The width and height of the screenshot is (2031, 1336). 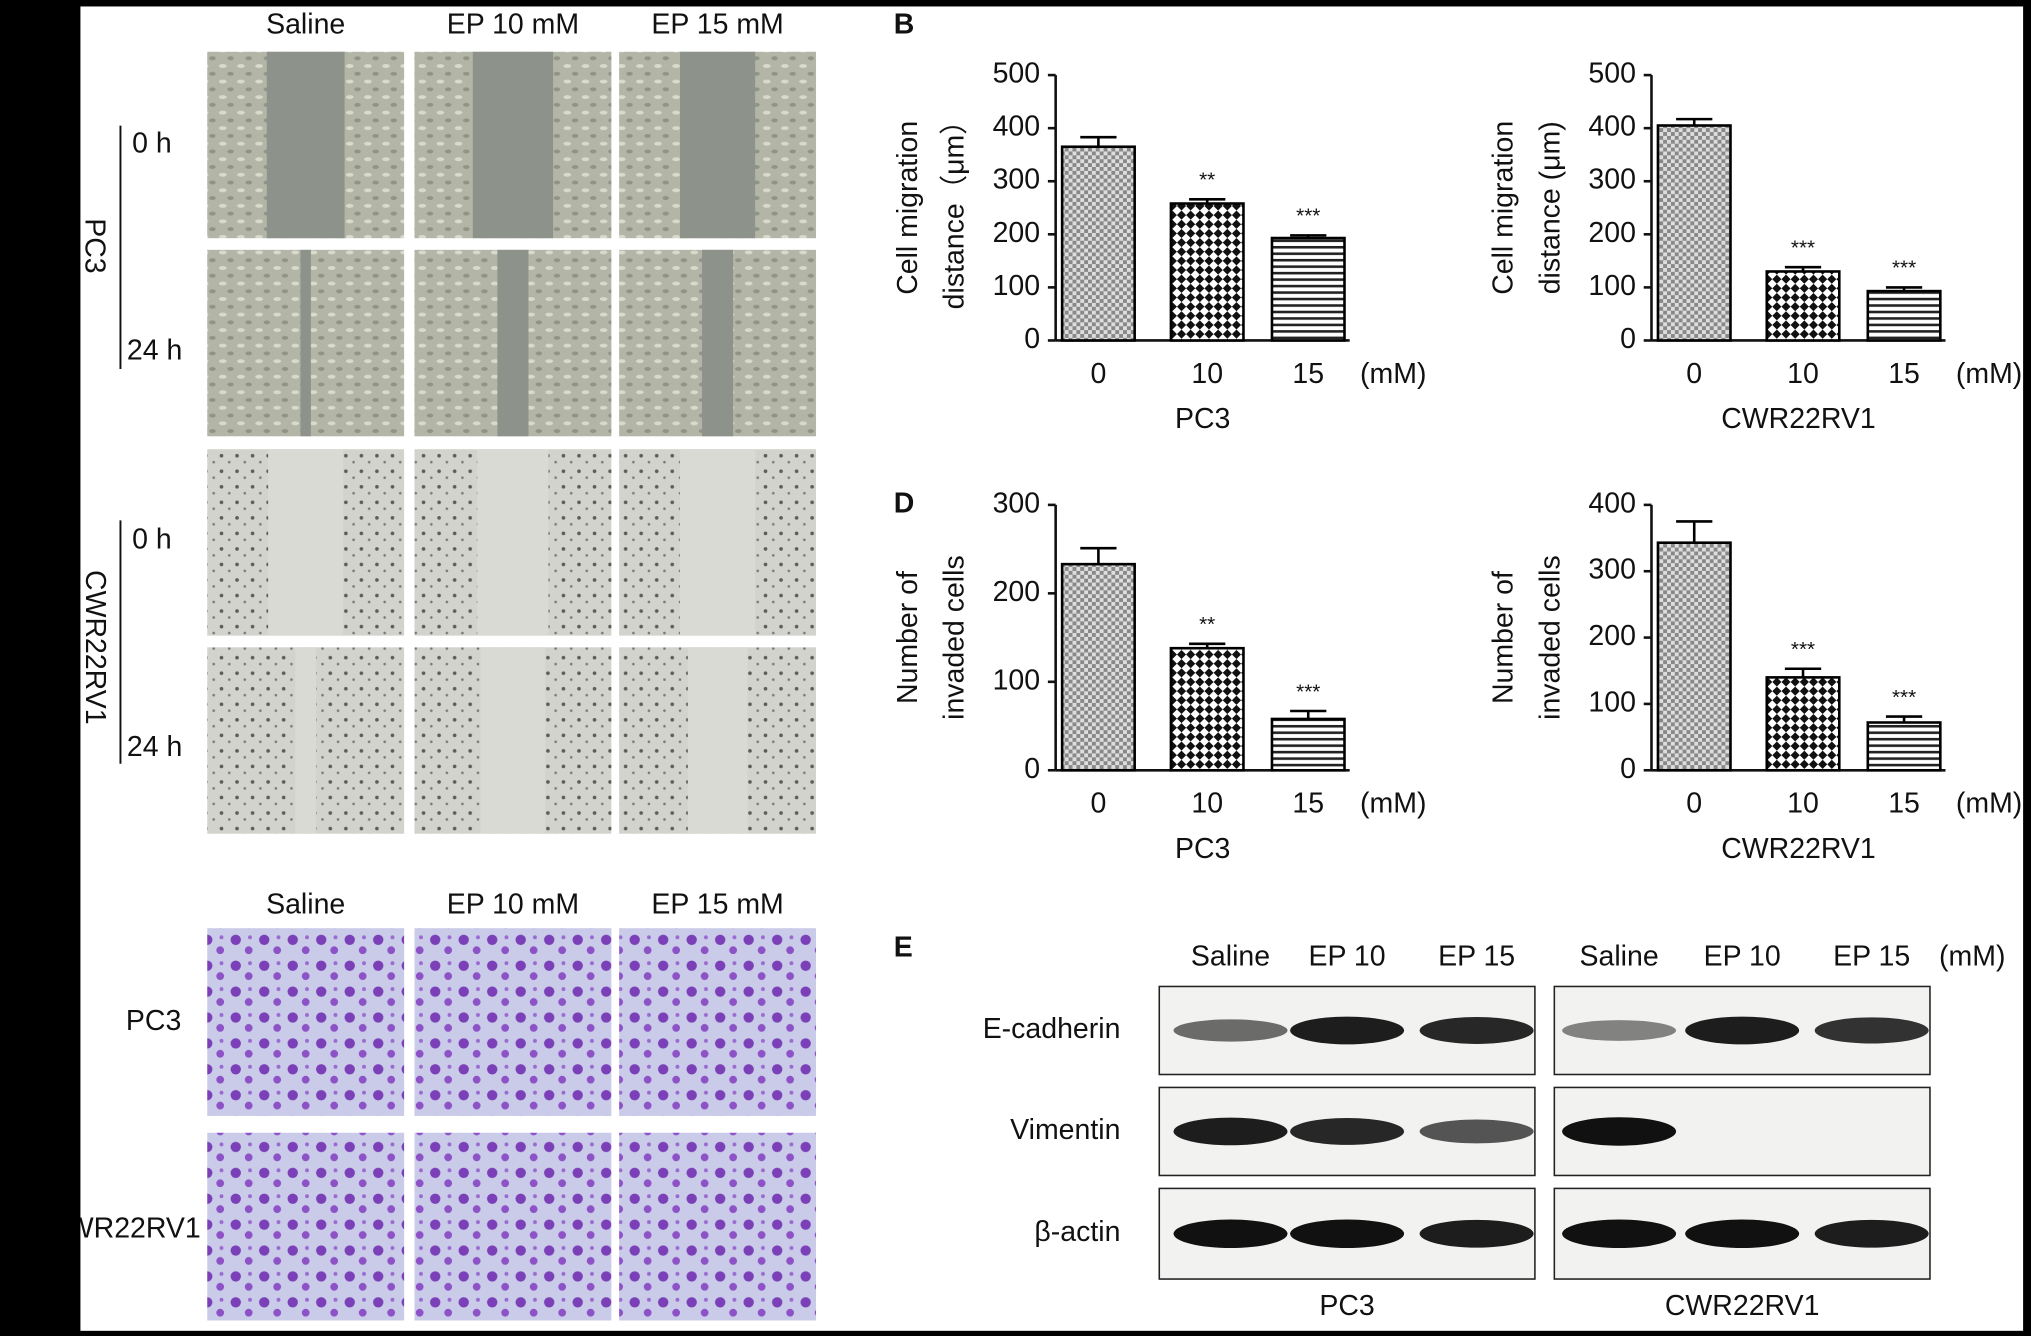 I want to click on timepoint-label: 0 h, so click(x=152, y=540).